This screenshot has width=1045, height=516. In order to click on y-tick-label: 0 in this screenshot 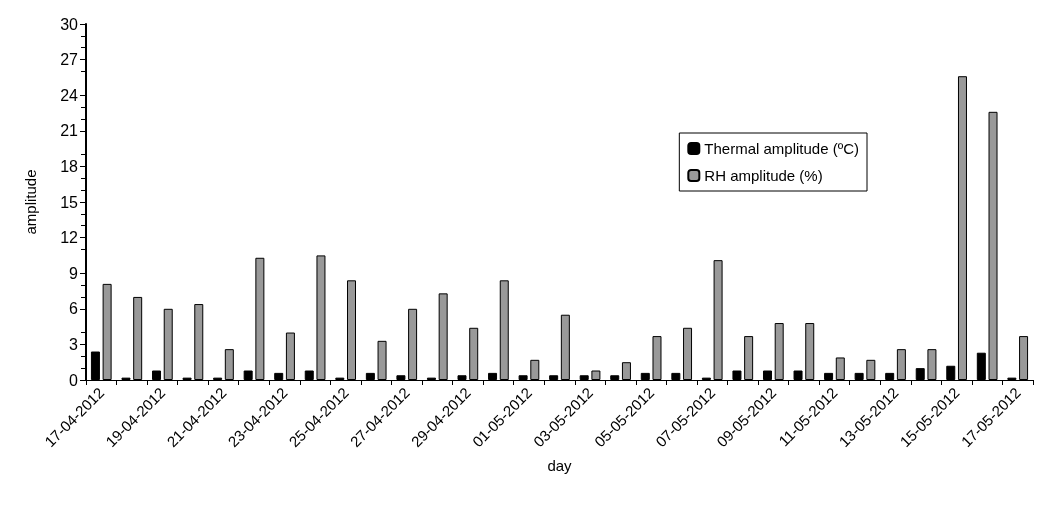, I will do `click(74, 380)`.